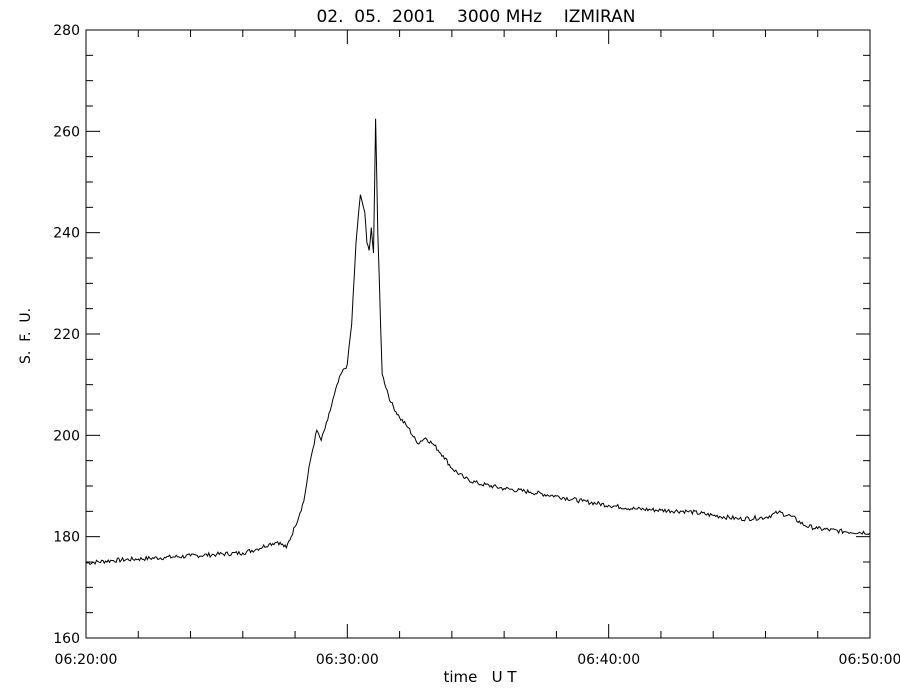  Describe the element at coordinates (66, 538) in the screenshot. I see `y-tick-label: 180` at that location.